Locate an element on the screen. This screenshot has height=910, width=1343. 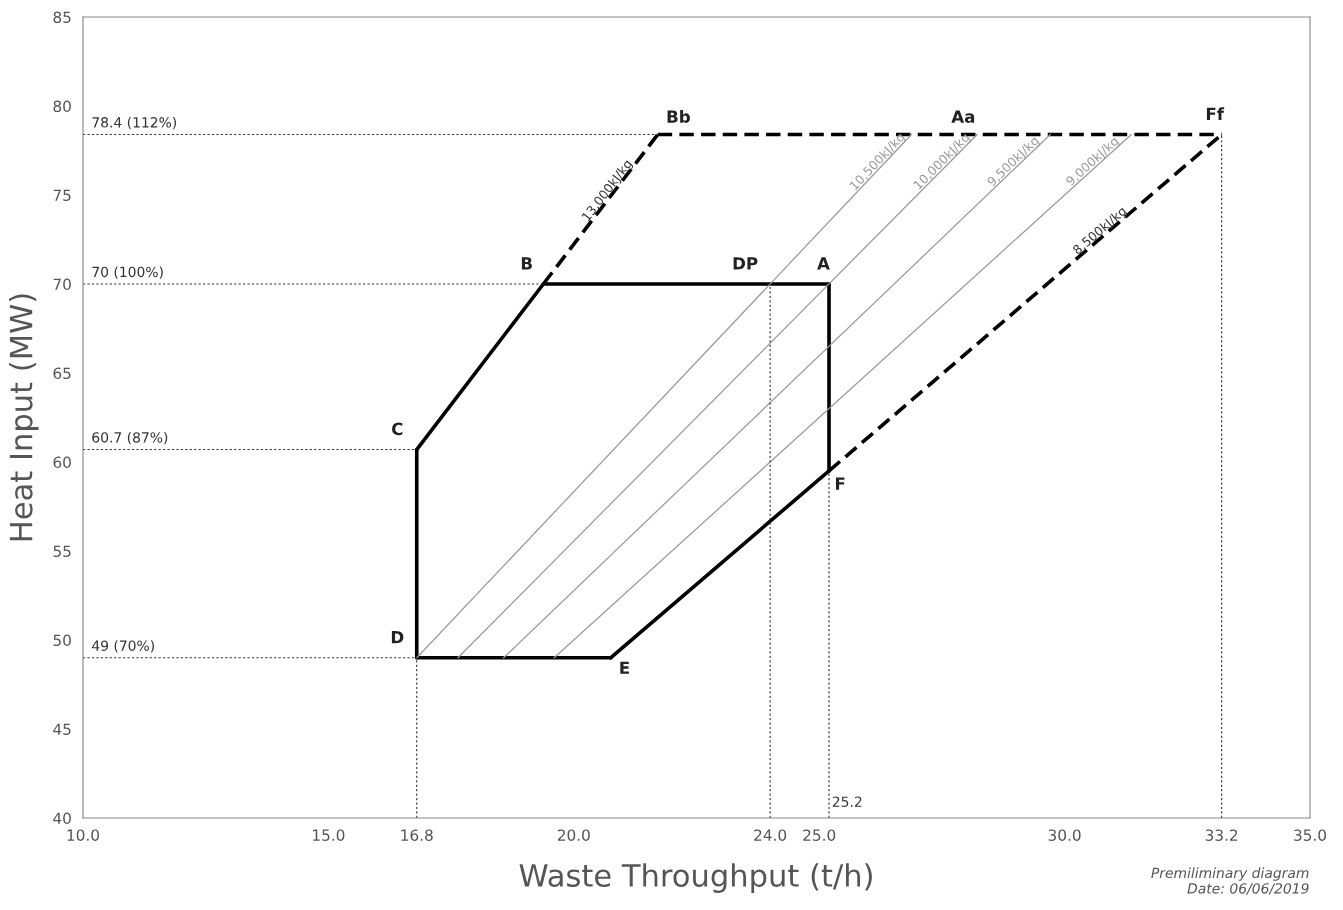
y-axis-title: Heat Input (MW) is located at coordinates (24, 417).